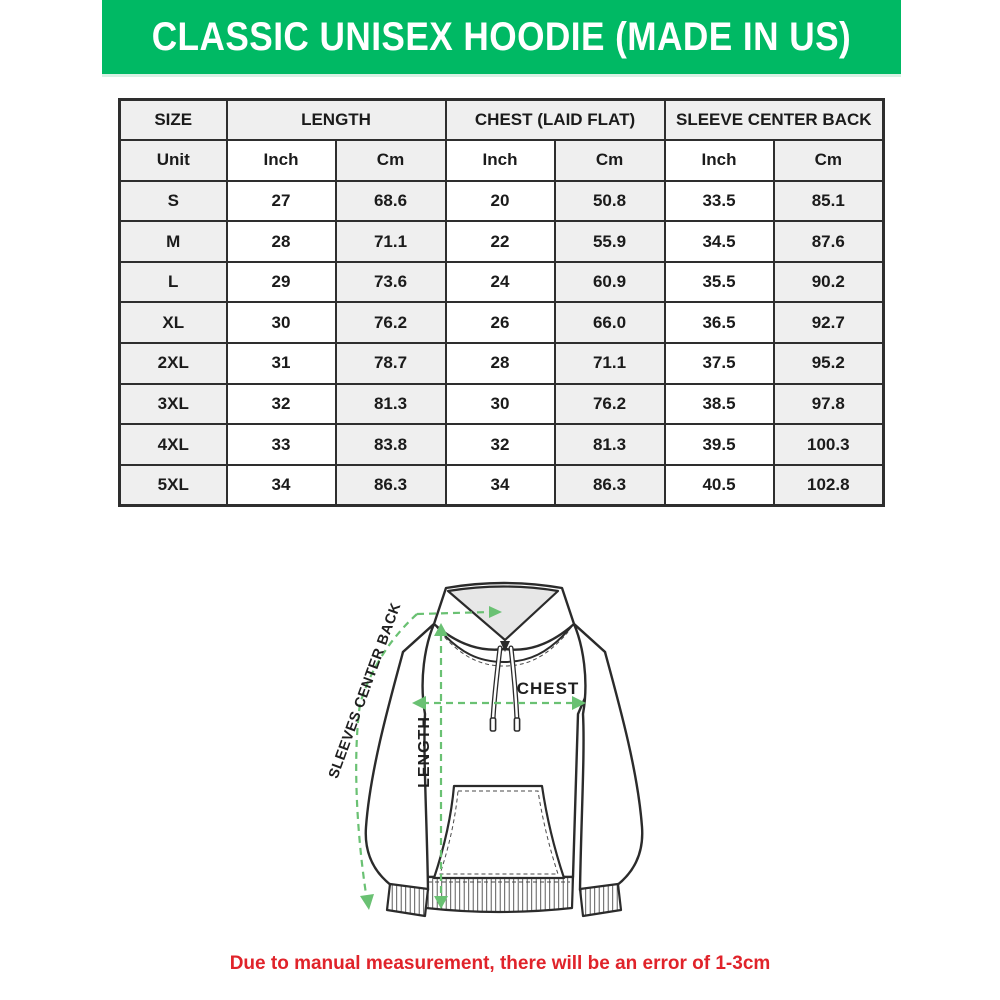 The height and width of the screenshot is (1000, 1000). What do you see at coordinates (719, 363) in the screenshot?
I see `value-cell: 37.5` at bounding box center [719, 363].